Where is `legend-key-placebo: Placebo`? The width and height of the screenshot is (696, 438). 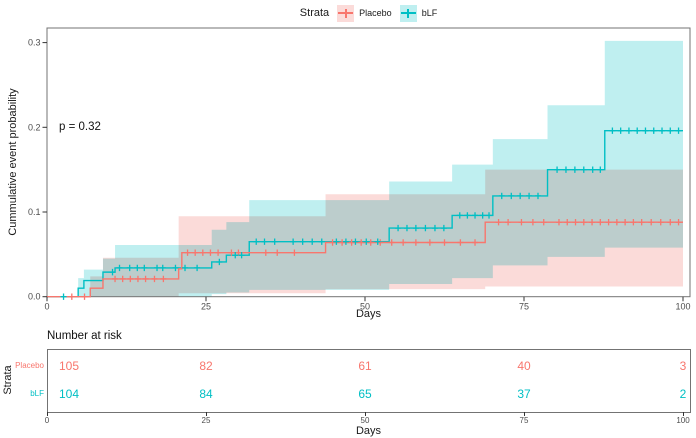
legend-key-placebo: Placebo is located at coordinates (364, 13).